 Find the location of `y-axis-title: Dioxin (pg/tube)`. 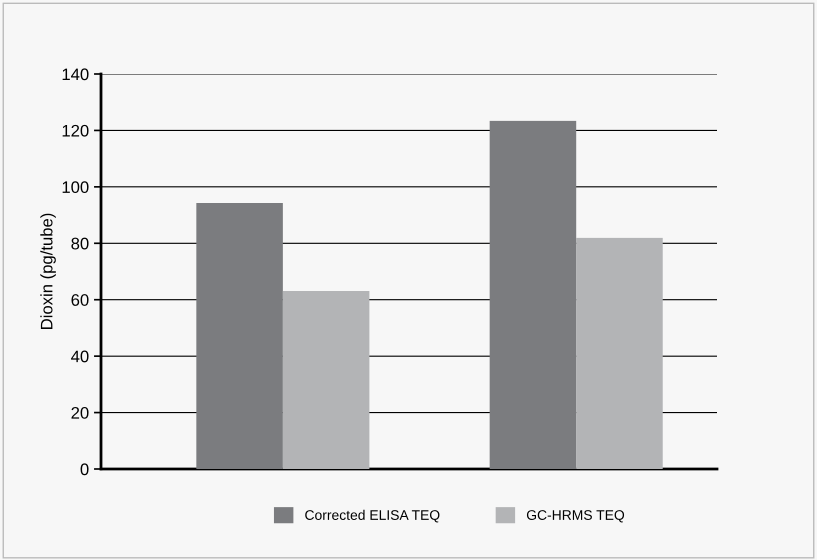

y-axis-title: Dioxin (pg/tube) is located at coordinates (48, 271).